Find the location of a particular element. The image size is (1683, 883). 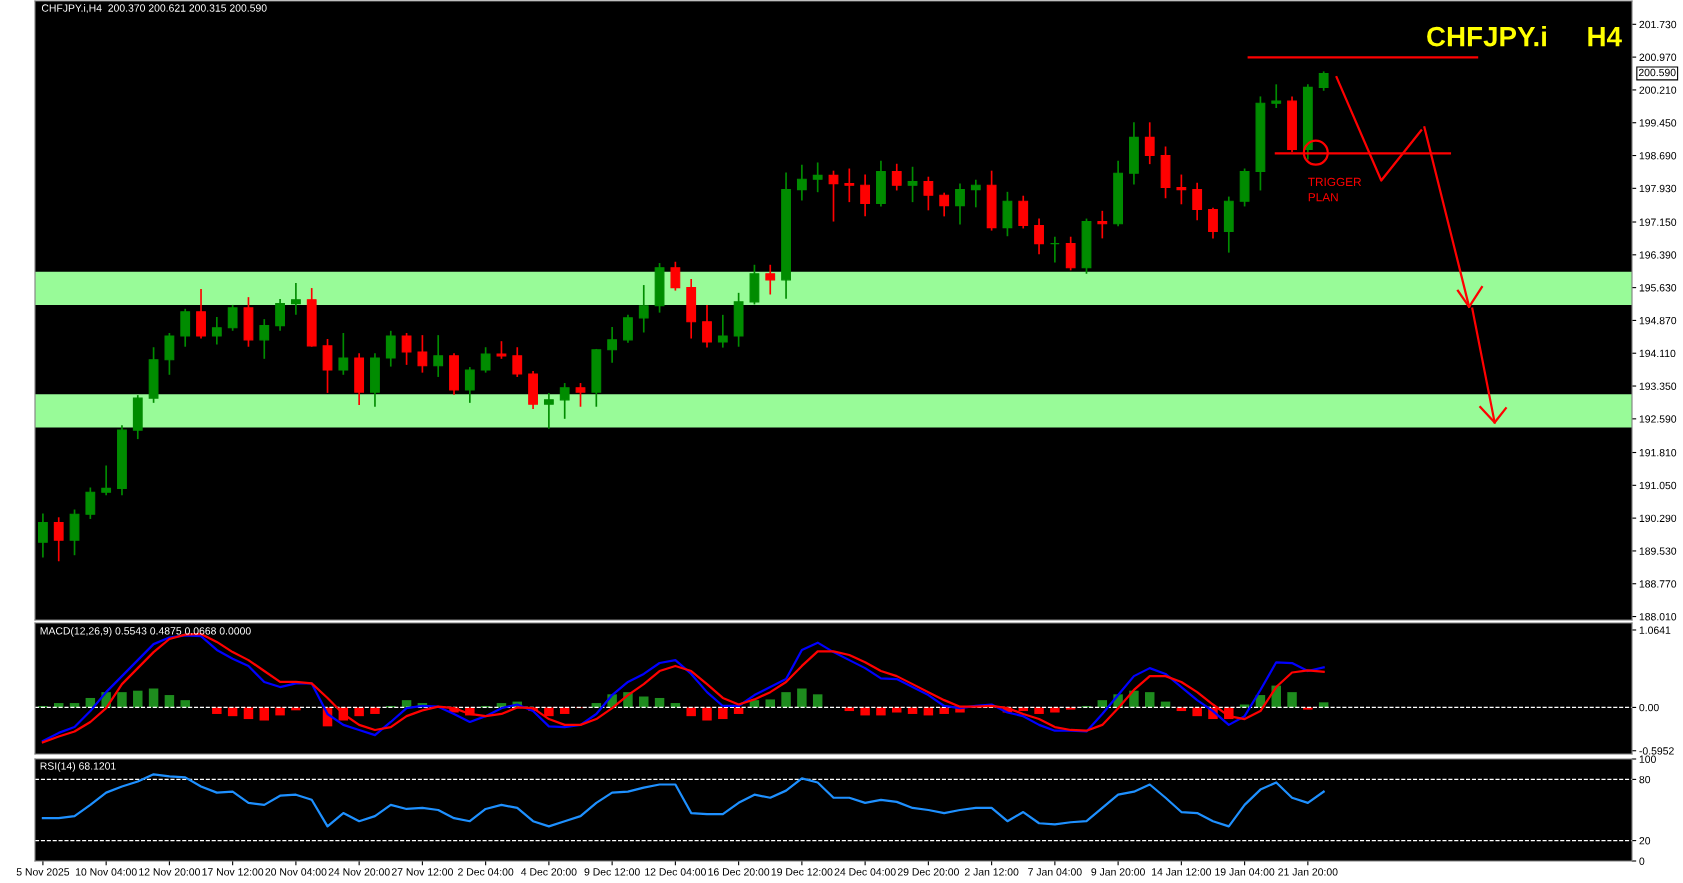

x-tick-label: 29 Dec 20:00 is located at coordinates (928, 872).